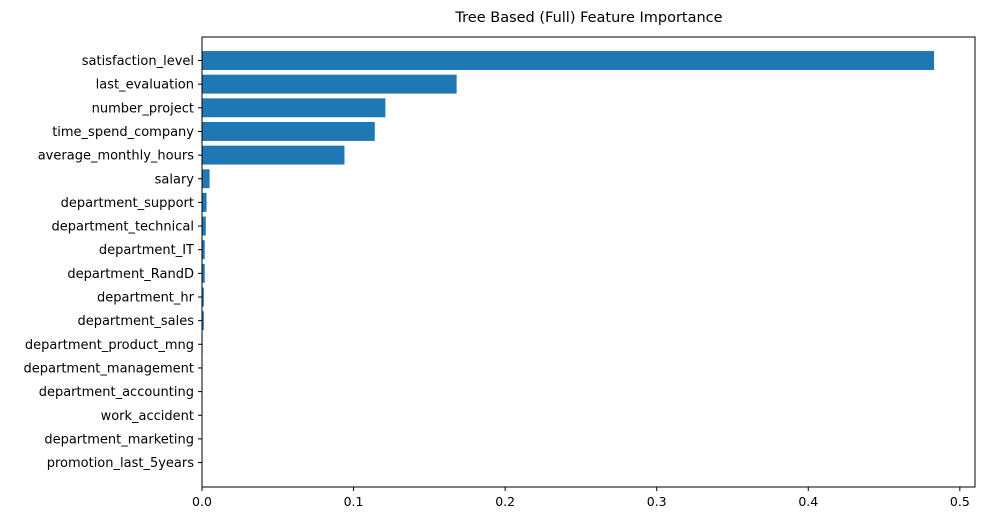  I want to click on y-tick-label: satisfaction_level, so click(138, 61).